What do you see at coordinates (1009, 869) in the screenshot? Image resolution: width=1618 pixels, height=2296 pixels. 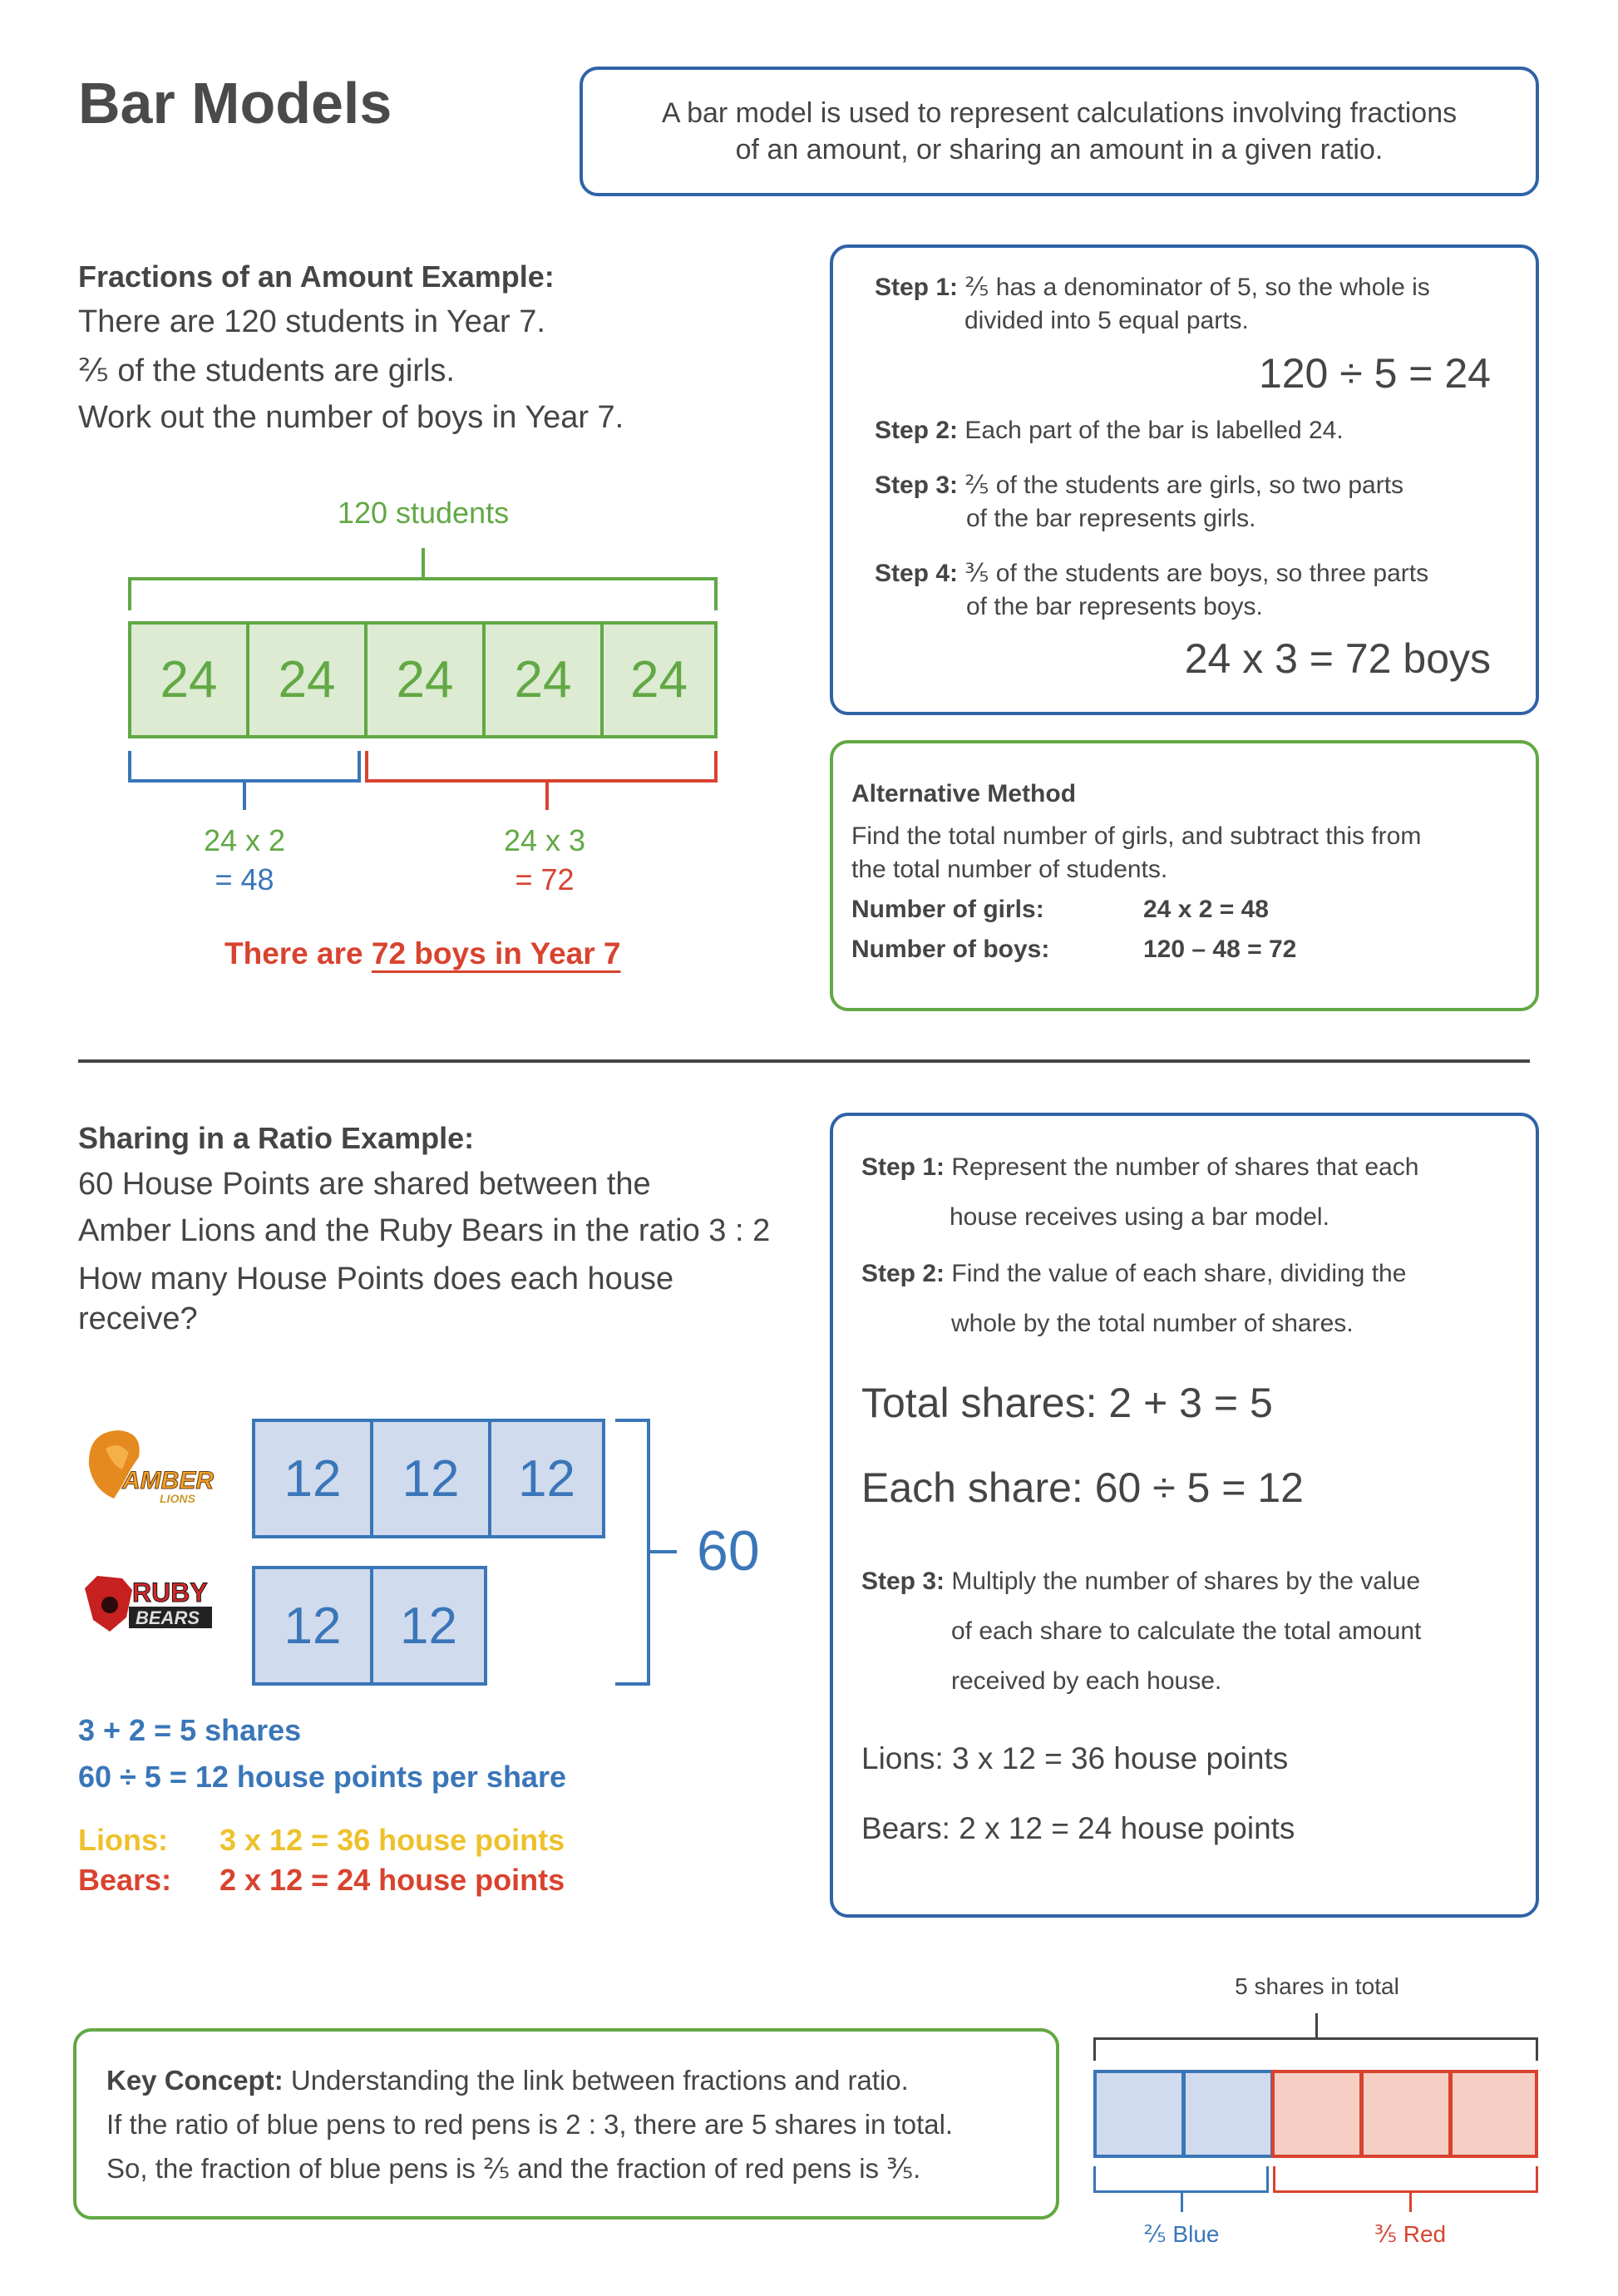 I see `alt-text: the total number of students.` at bounding box center [1009, 869].